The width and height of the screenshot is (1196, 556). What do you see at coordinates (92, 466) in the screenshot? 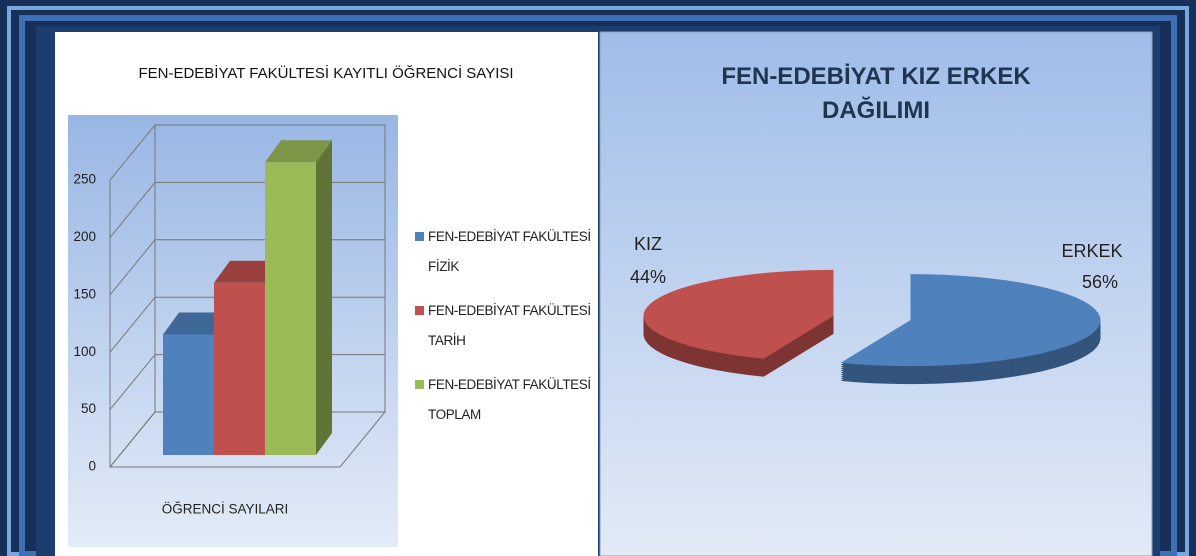
I see `y-tick-label: 0` at bounding box center [92, 466].